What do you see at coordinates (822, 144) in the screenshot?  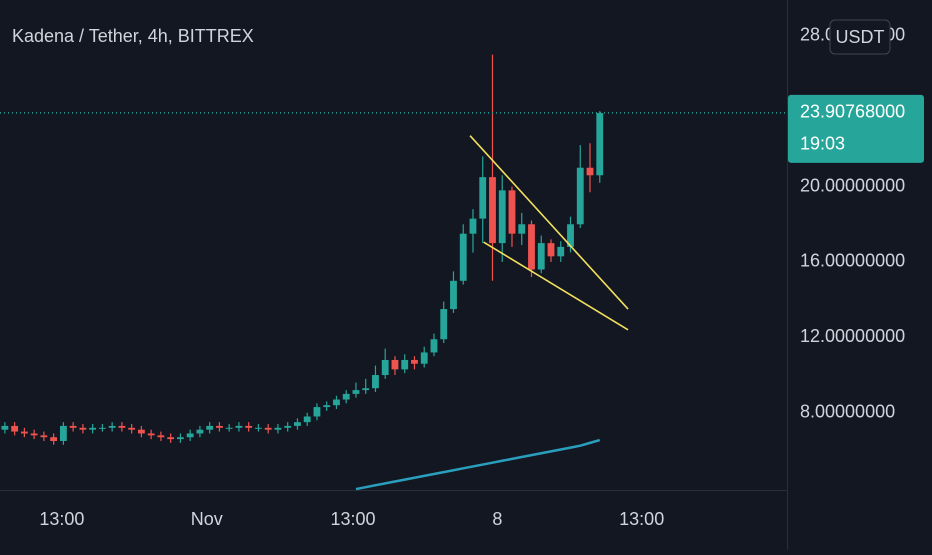 I see `countdown: 19:03` at bounding box center [822, 144].